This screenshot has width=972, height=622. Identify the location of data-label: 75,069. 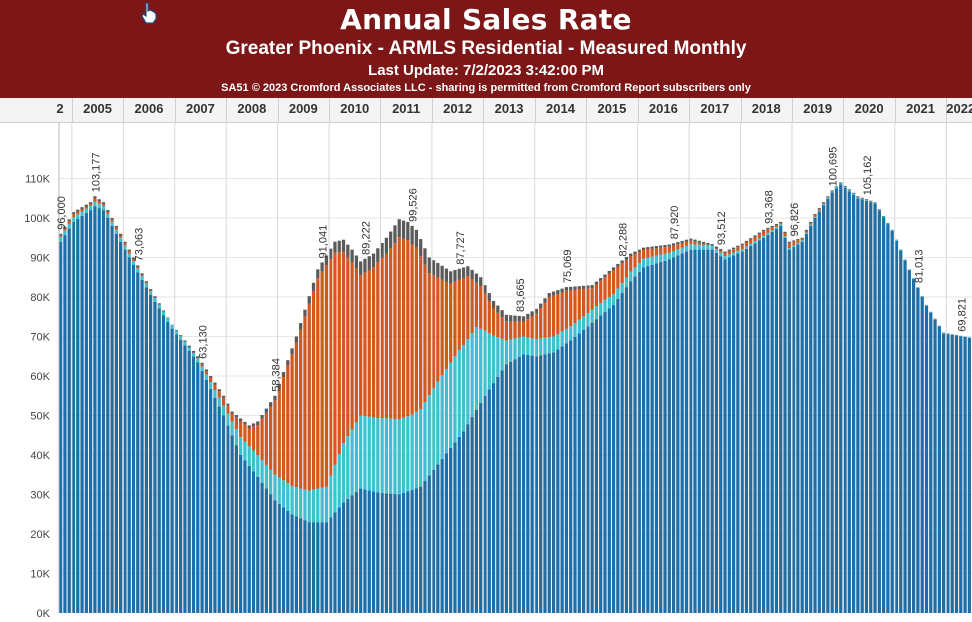
(568, 266).